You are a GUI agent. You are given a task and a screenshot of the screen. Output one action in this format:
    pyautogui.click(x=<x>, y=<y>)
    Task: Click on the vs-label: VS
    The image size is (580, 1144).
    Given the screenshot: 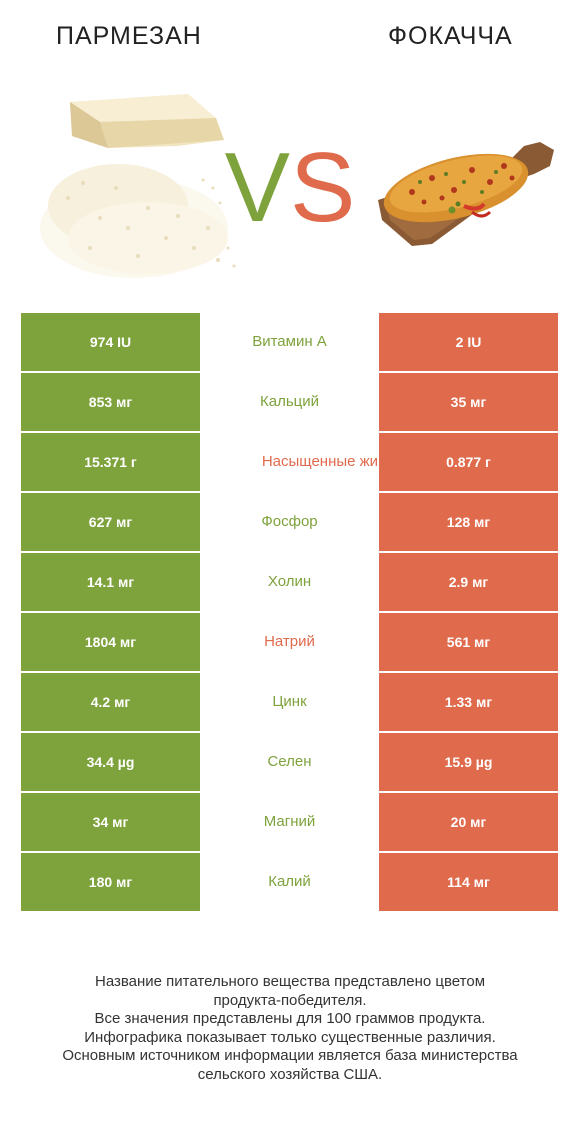 What is the action you would take?
    pyautogui.click(x=290, y=187)
    